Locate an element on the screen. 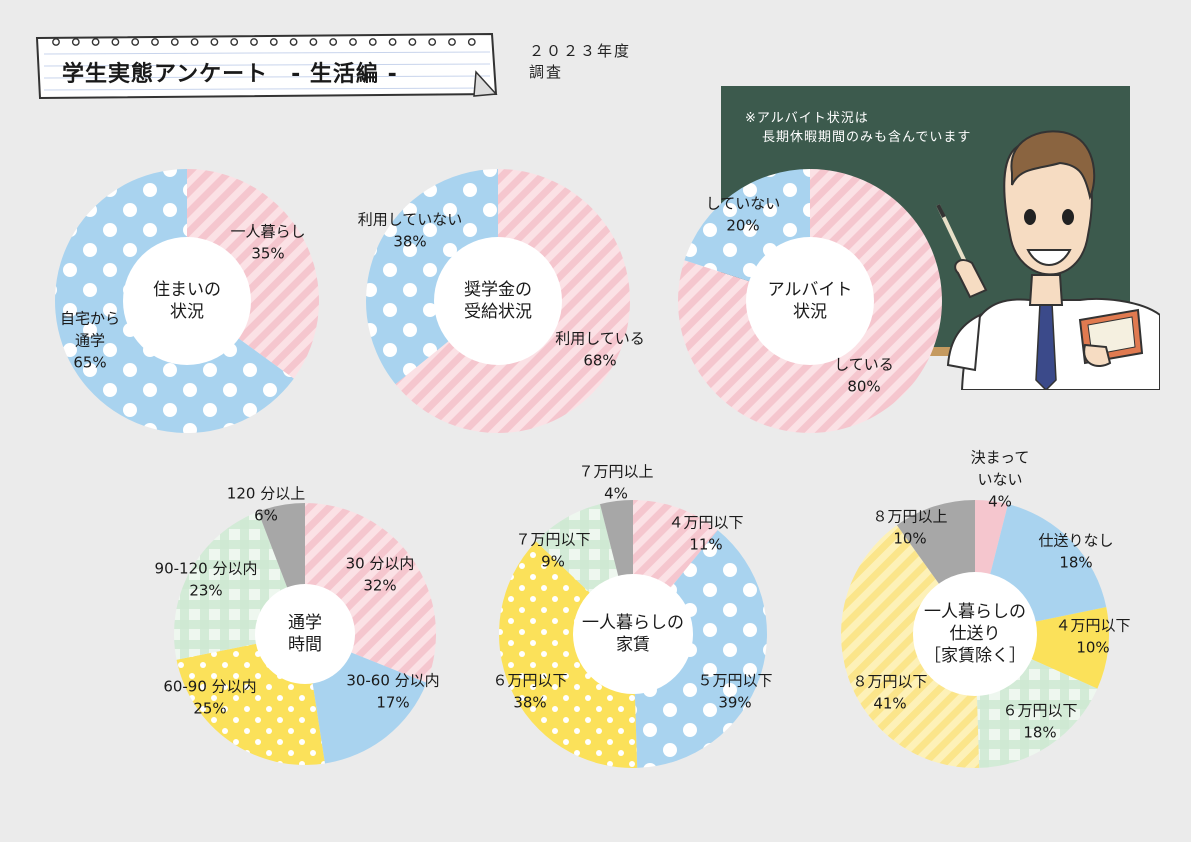 This screenshot has height=842, width=1191. slice-label: ５万円以下 is located at coordinates (734, 681).